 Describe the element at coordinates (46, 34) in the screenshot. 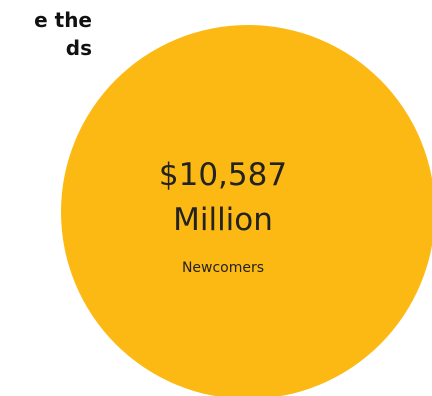

I see `heading: e the ds` at that location.